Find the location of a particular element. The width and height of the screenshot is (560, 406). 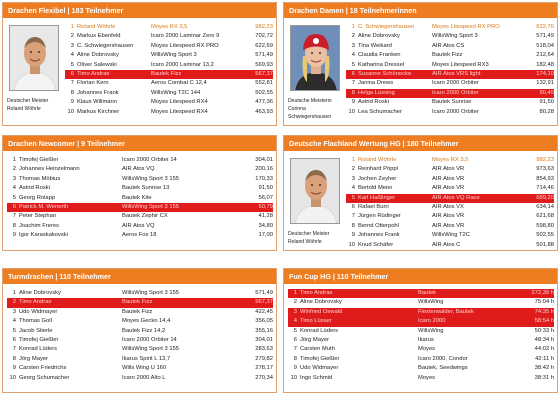

table-row: 3 Jochen Zeyher AIR Atos VR 854,93 is located at coordinates (452, 178).